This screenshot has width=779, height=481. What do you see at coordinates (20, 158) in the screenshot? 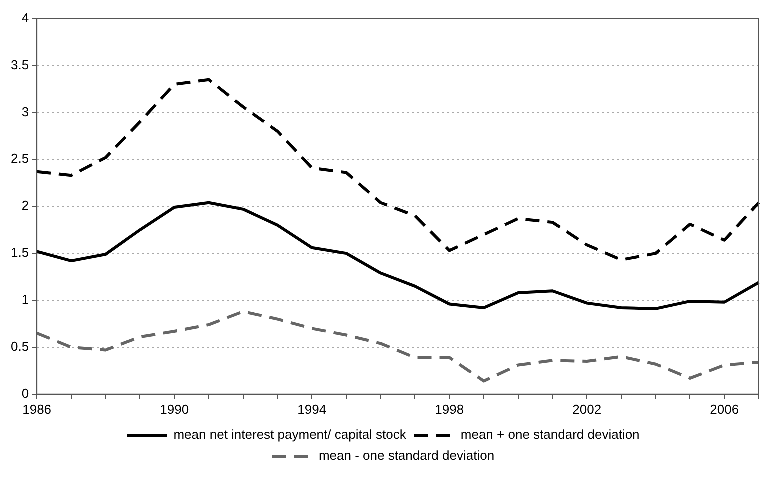
I see `y-tick-label: 2.5` at bounding box center [20, 158].